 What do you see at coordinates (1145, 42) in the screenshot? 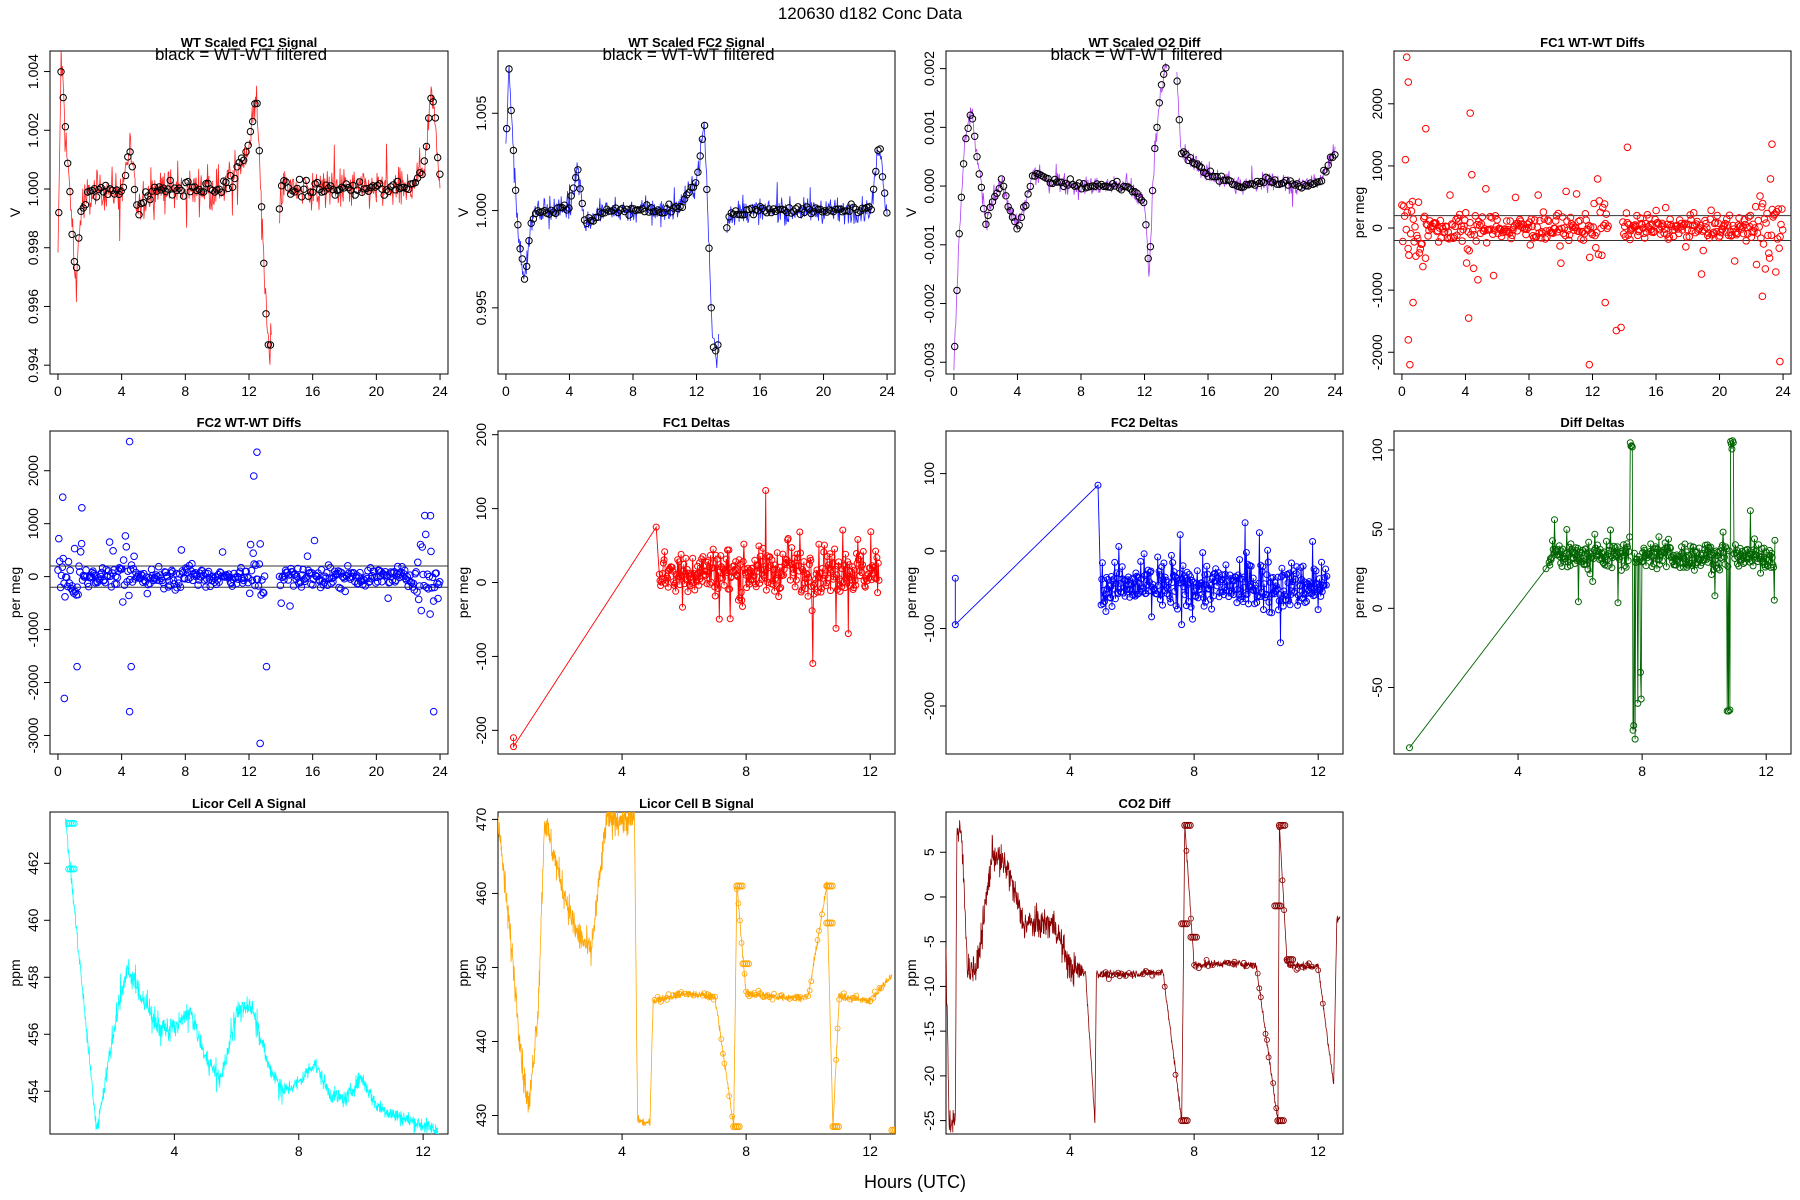
I see `chart-title: WT Scaled O2 Diff` at bounding box center [1145, 42].